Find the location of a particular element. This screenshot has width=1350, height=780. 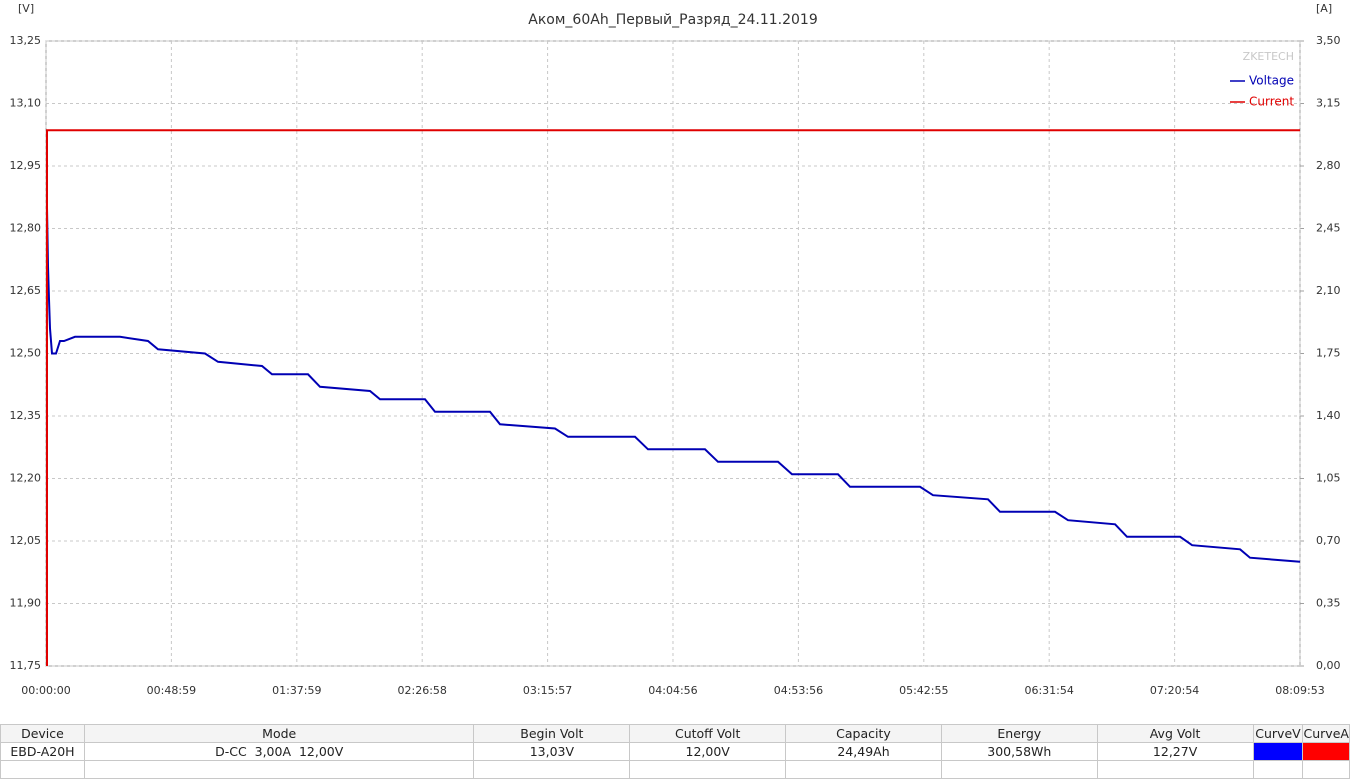

x-tick-label: 07:20:54 is located at coordinates (1174, 690).